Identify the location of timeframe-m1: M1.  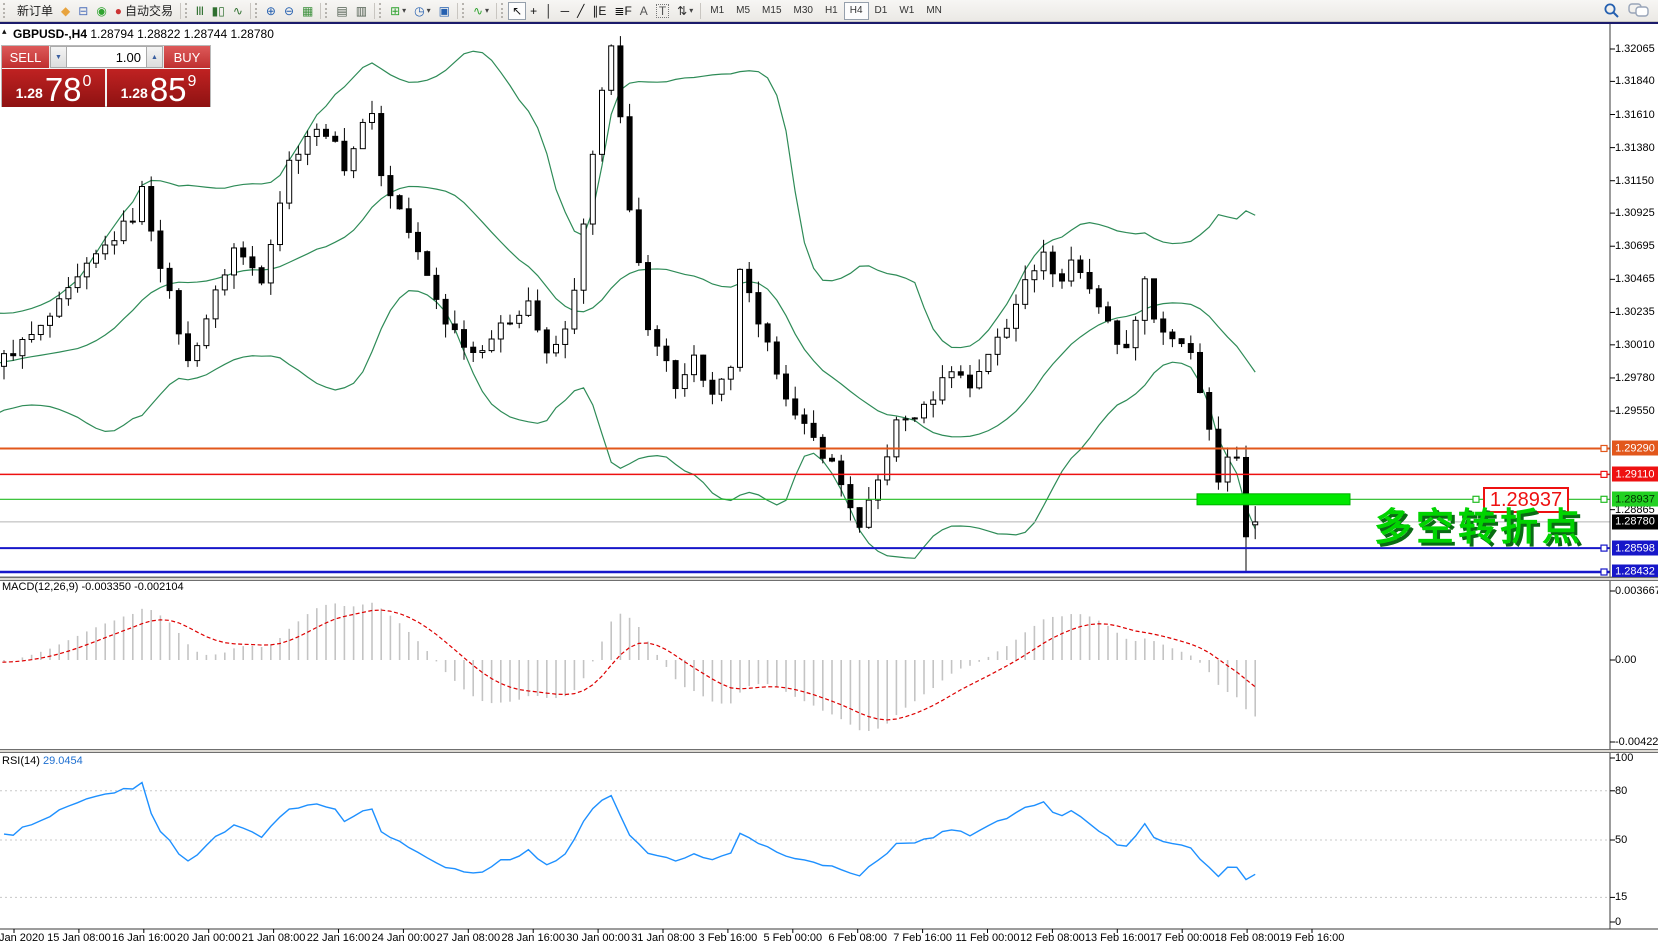
(717, 10).